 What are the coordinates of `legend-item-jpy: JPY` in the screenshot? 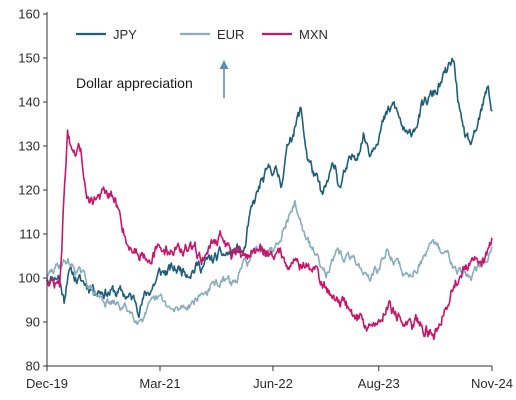 It's located at (106, 34).